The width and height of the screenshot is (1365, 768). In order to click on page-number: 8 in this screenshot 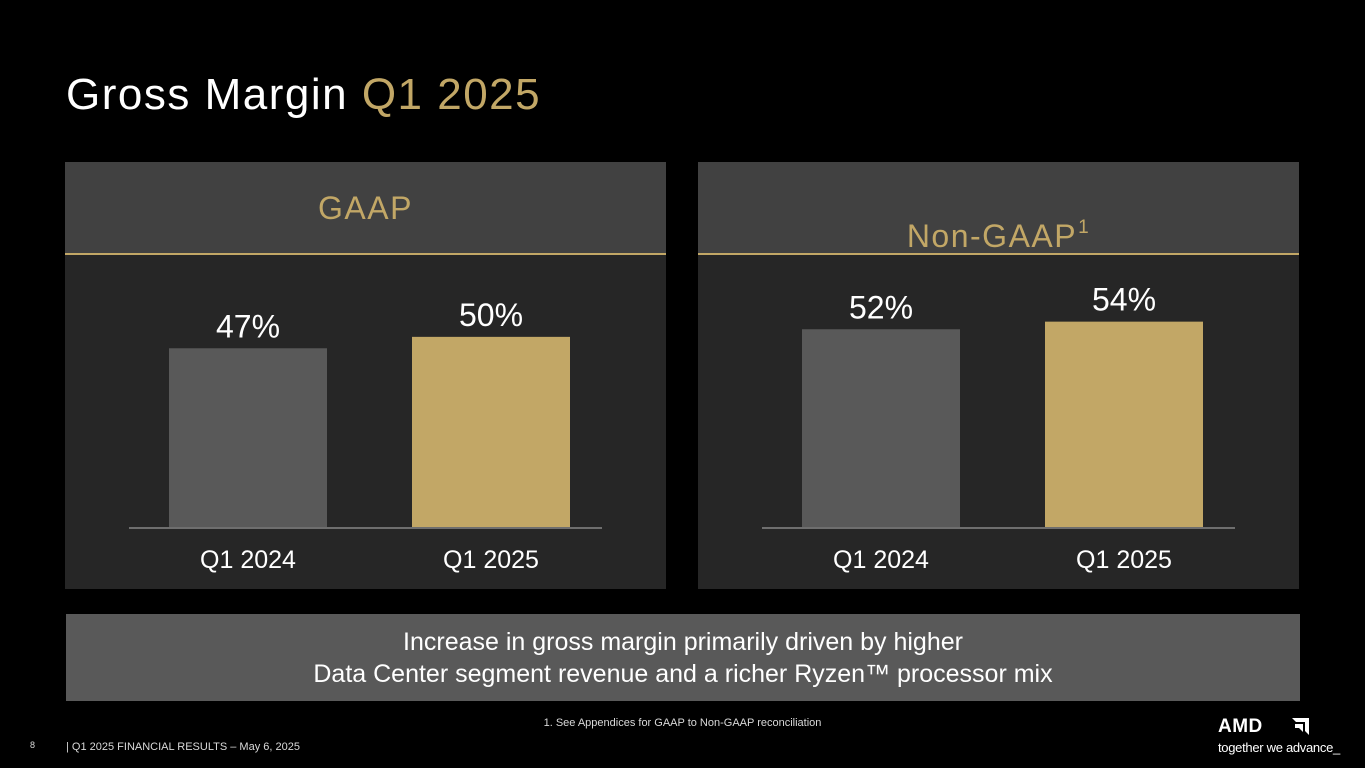, I will do `click(33, 745)`.